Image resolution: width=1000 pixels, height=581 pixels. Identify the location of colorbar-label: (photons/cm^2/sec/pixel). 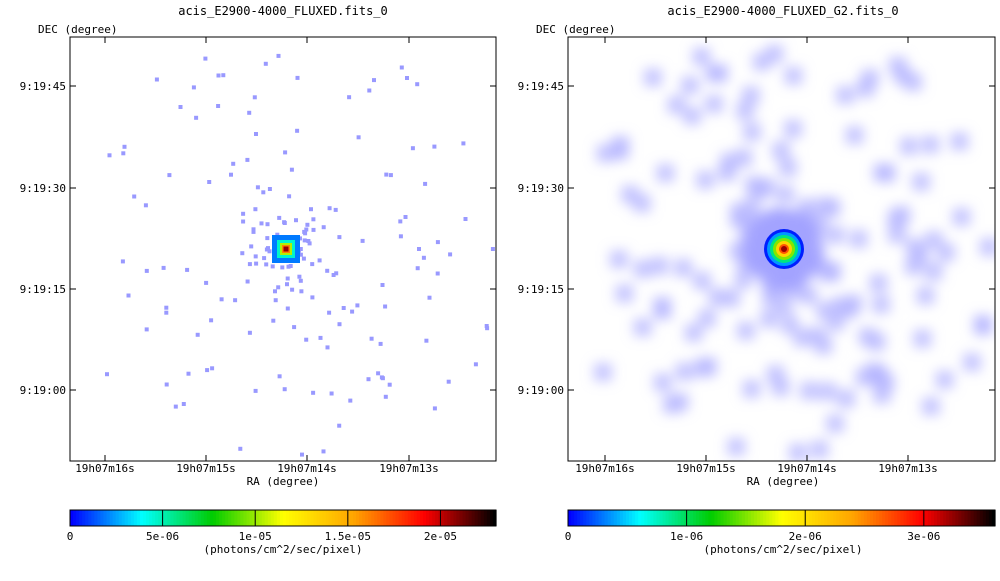
(283, 549).